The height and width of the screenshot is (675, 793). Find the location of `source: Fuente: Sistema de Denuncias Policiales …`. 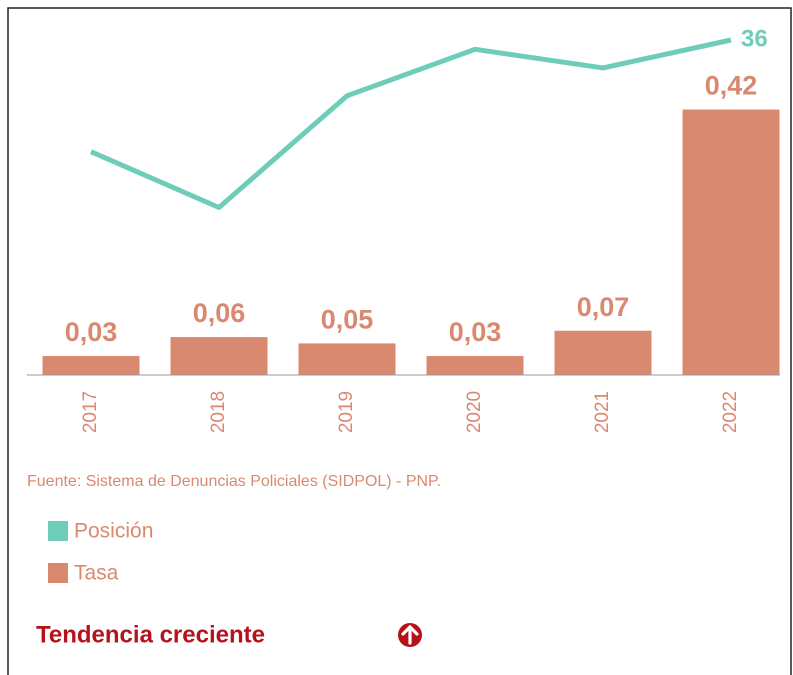

source: Fuente: Sistema de Denuncias Policiales … is located at coordinates (234, 481).